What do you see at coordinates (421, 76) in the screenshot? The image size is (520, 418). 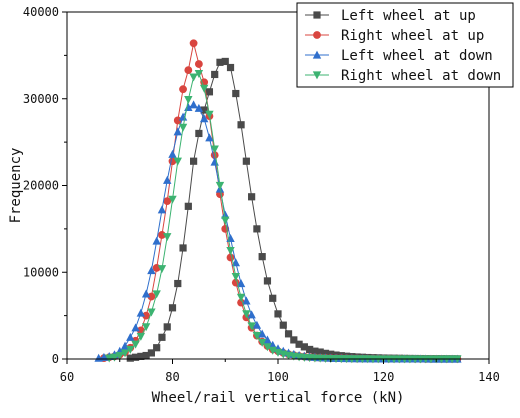 I see `legend-label: Right wheel at down` at bounding box center [421, 76].